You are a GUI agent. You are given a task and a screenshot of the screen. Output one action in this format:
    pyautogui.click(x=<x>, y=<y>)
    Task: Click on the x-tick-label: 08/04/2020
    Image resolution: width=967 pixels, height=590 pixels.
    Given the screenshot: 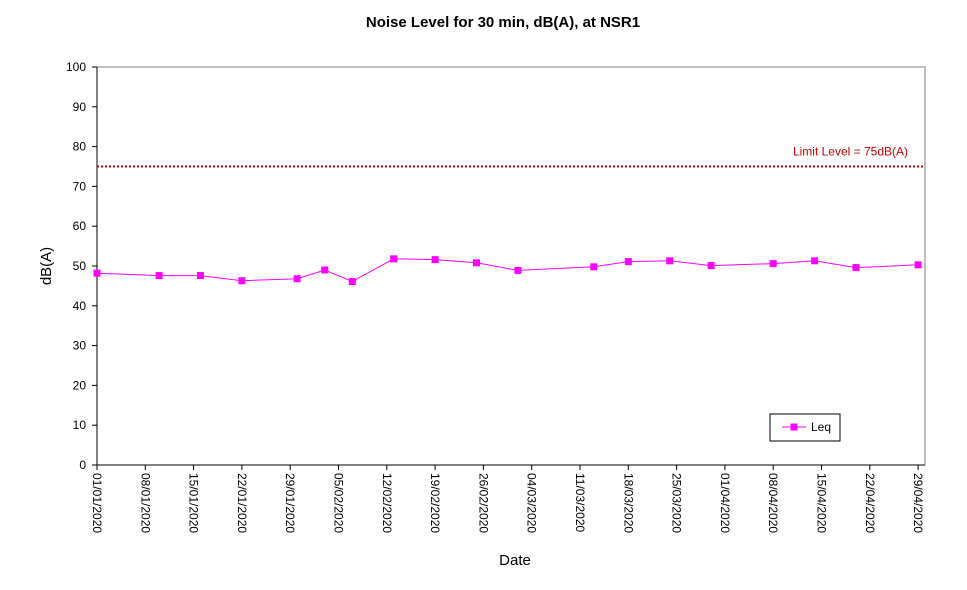 What is the action you would take?
    pyautogui.click(x=773, y=503)
    